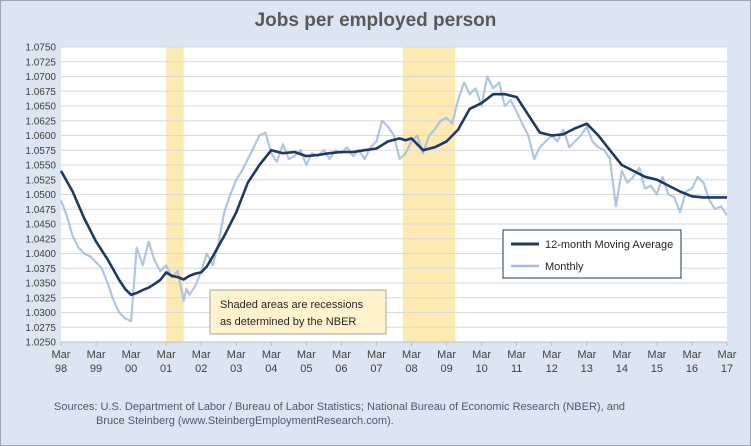  Describe the element at coordinates (341, 369) in the screenshot. I see `x-tick-year: 06` at that location.